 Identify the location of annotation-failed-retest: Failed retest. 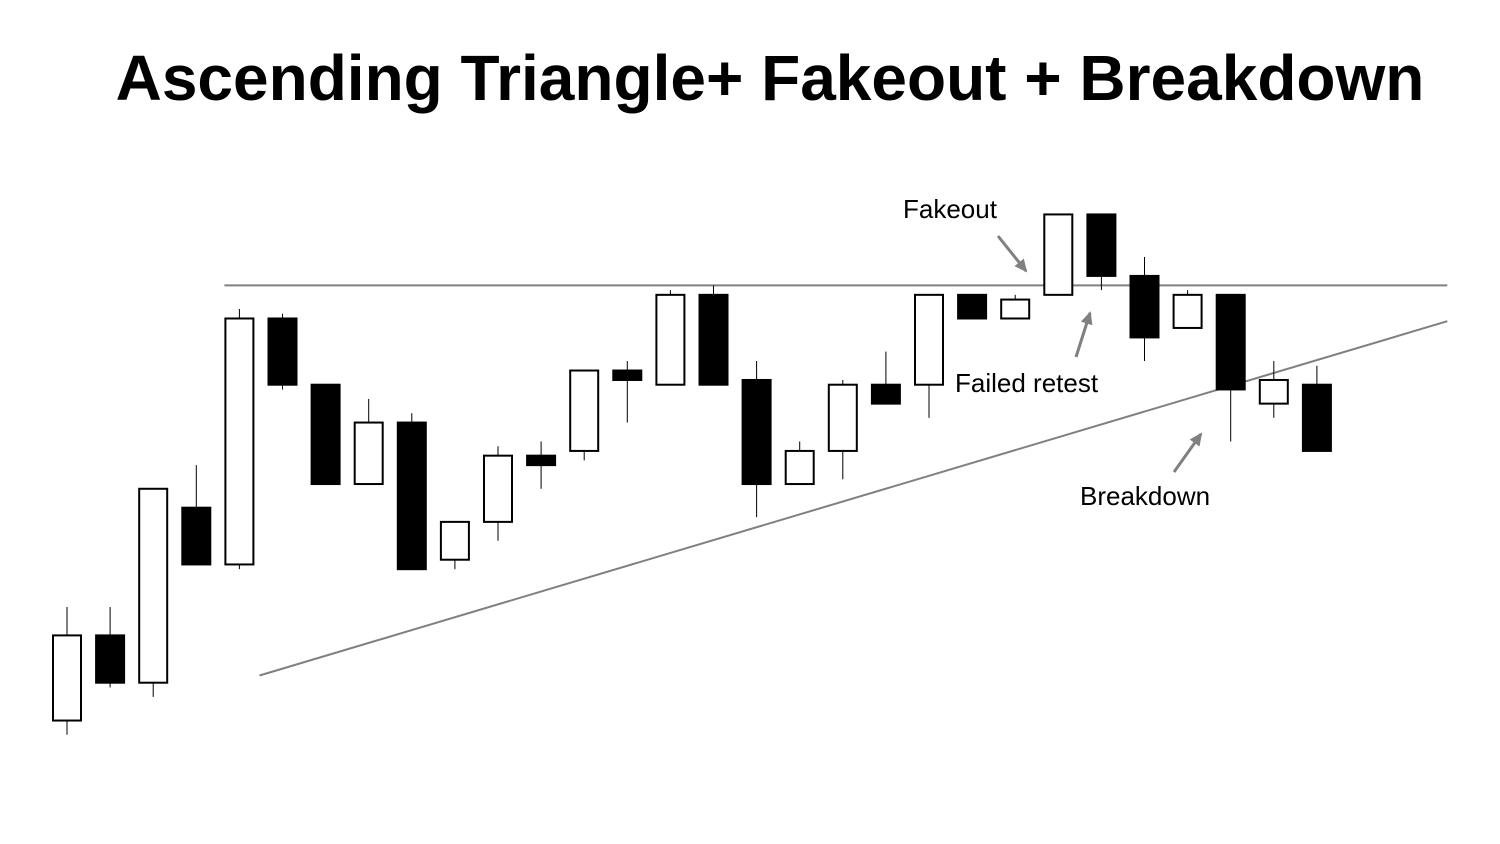
(1027, 383).